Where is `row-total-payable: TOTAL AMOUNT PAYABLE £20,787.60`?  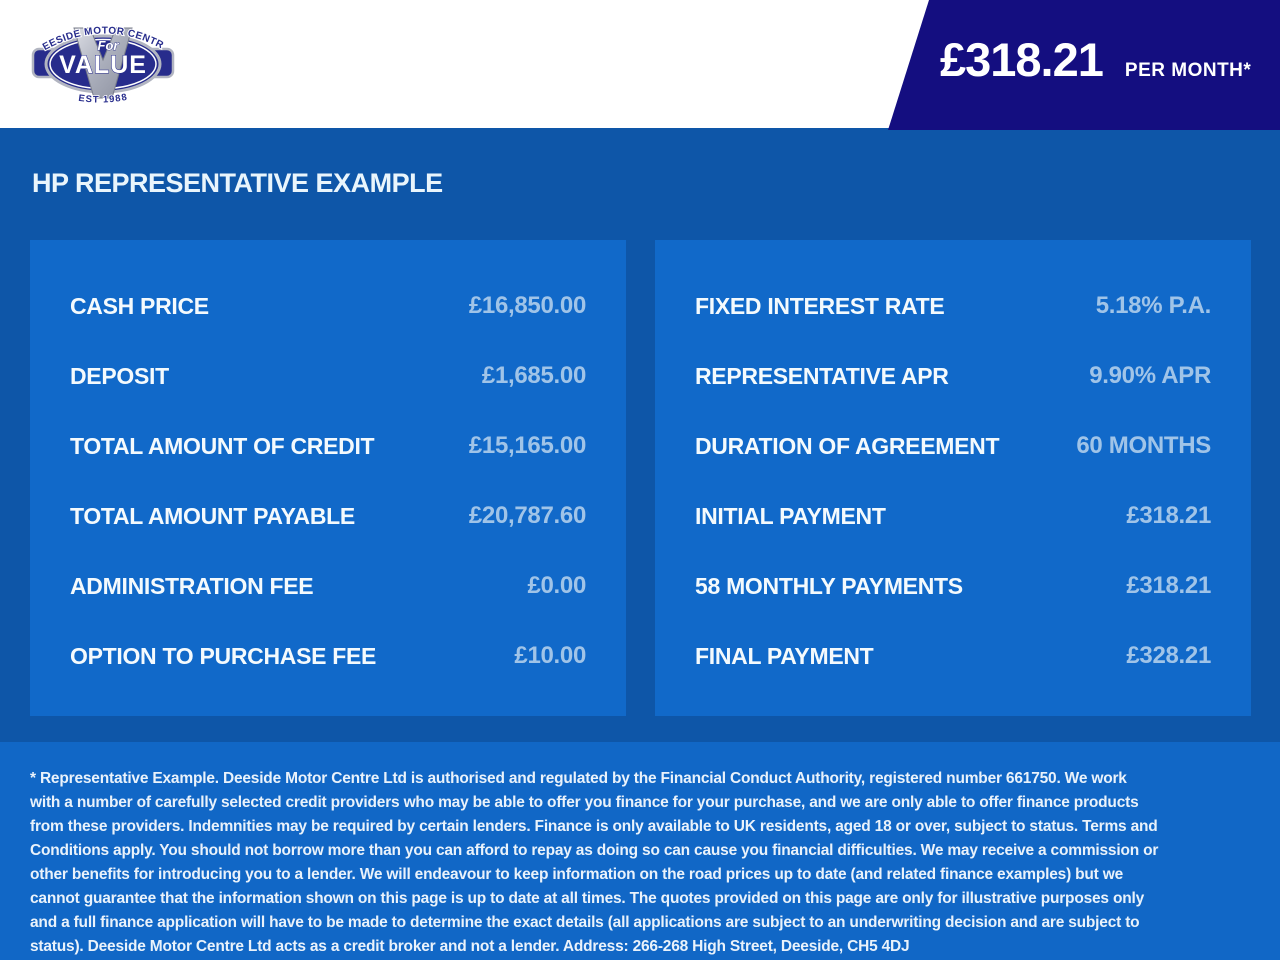 row-total-payable: TOTAL AMOUNT PAYABLE £20,787.60 is located at coordinates (328, 516).